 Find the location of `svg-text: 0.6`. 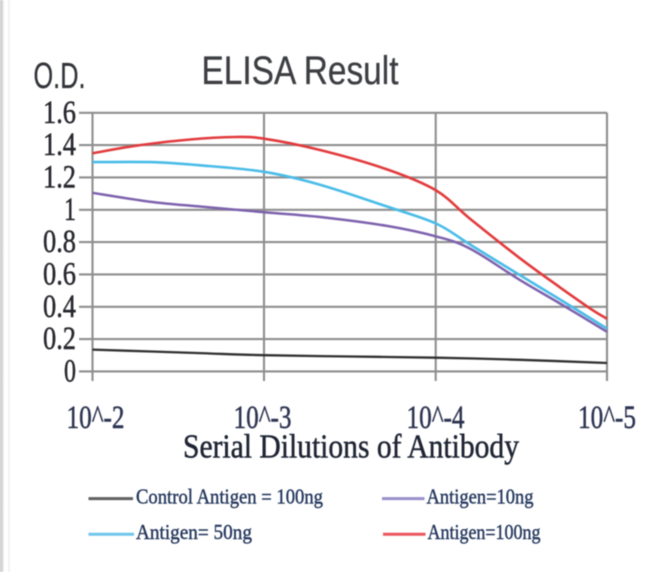

svg-text: 0.6 is located at coordinates (59, 274).